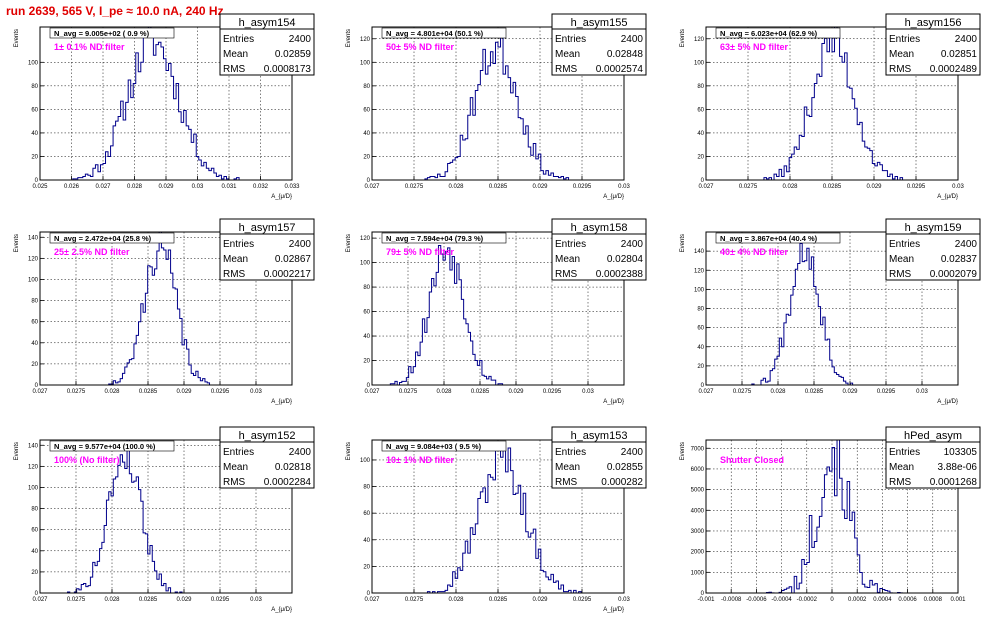 The height and width of the screenshot is (622, 996). What do you see at coordinates (933, 228) in the screenshot?
I see `stats-title: h_asym159` at bounding box center [933, 228].